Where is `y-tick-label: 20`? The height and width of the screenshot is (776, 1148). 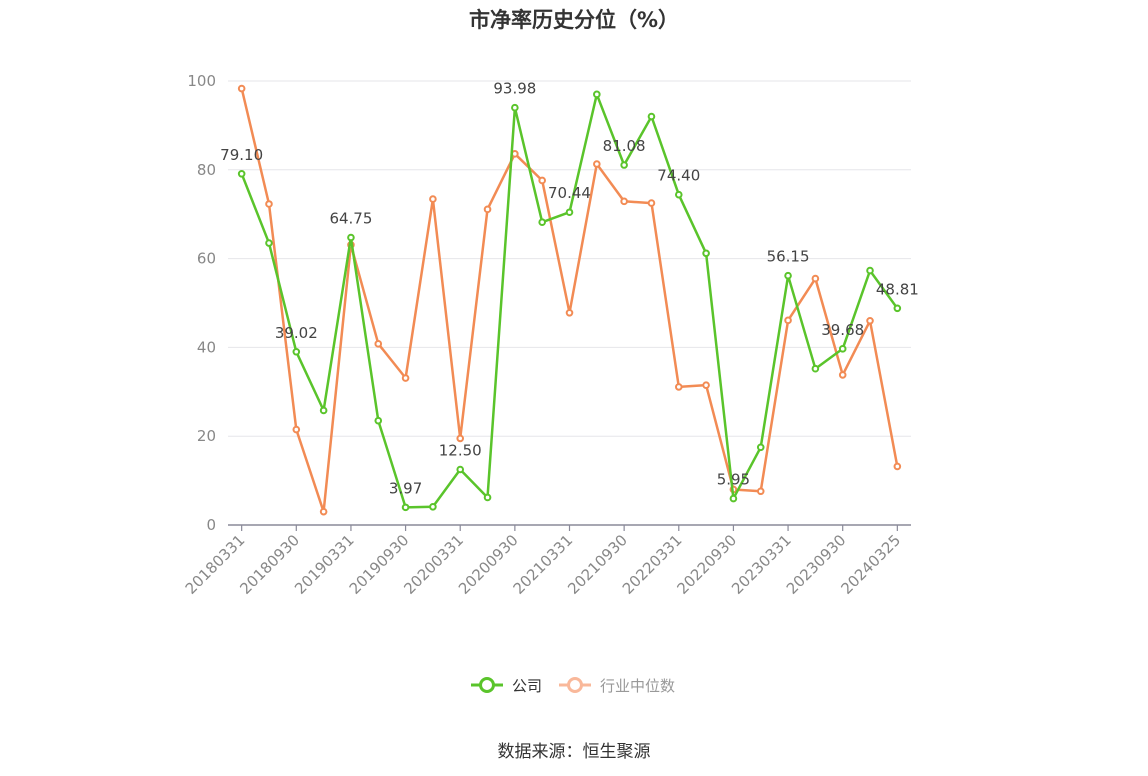
y-tick-label: 20 is located at coordinates (206, 436).